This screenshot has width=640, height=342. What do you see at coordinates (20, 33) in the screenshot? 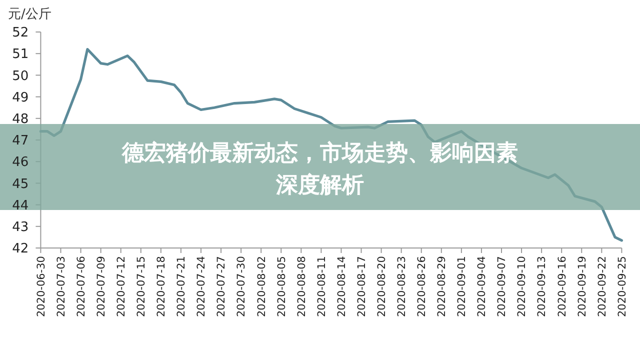
I see `y-tick-label: 52` at bounding box center [20, 33].